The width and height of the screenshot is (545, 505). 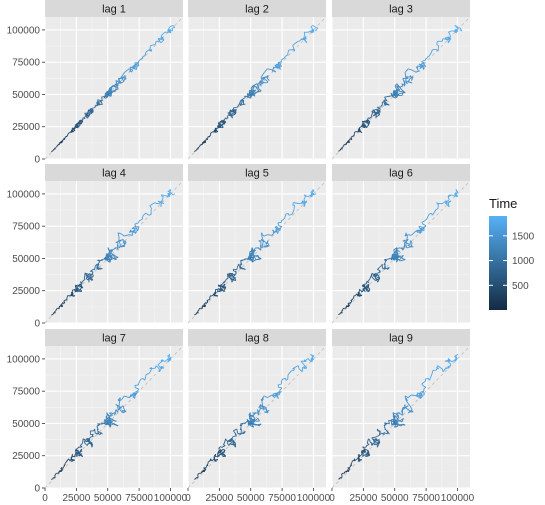 I want to click on x-tick-label: 25000, so click(x=363, y=498).